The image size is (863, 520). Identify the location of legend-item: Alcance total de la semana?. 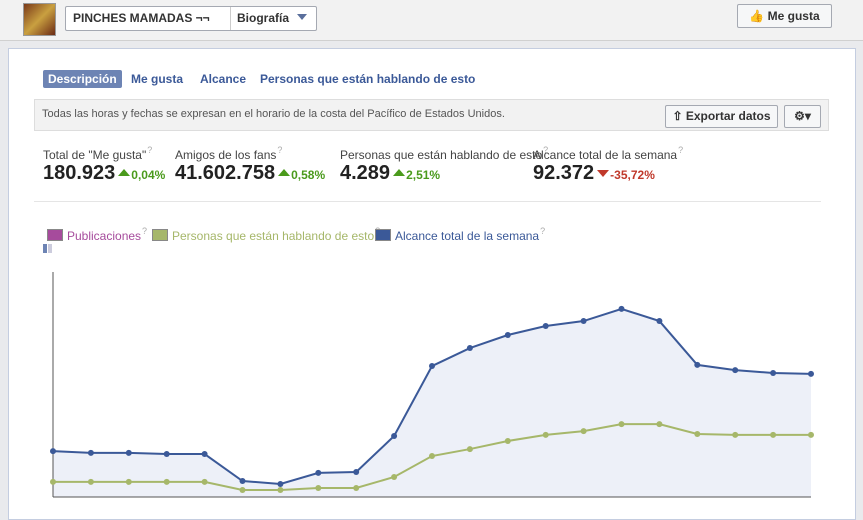
(460, 234).